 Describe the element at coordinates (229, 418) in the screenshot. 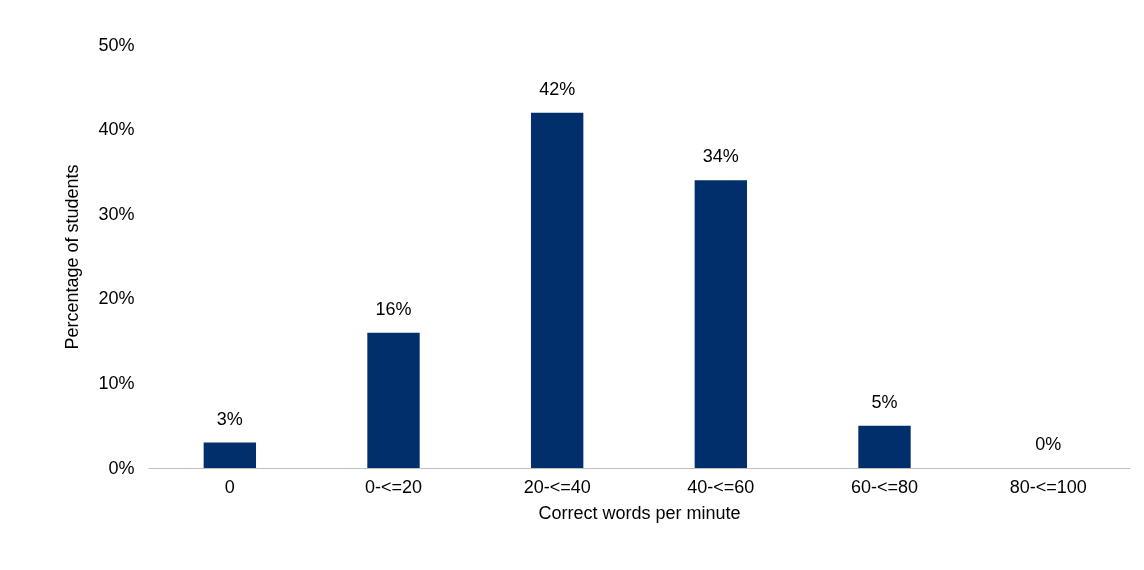

I see `data-label: 3%` at that location.